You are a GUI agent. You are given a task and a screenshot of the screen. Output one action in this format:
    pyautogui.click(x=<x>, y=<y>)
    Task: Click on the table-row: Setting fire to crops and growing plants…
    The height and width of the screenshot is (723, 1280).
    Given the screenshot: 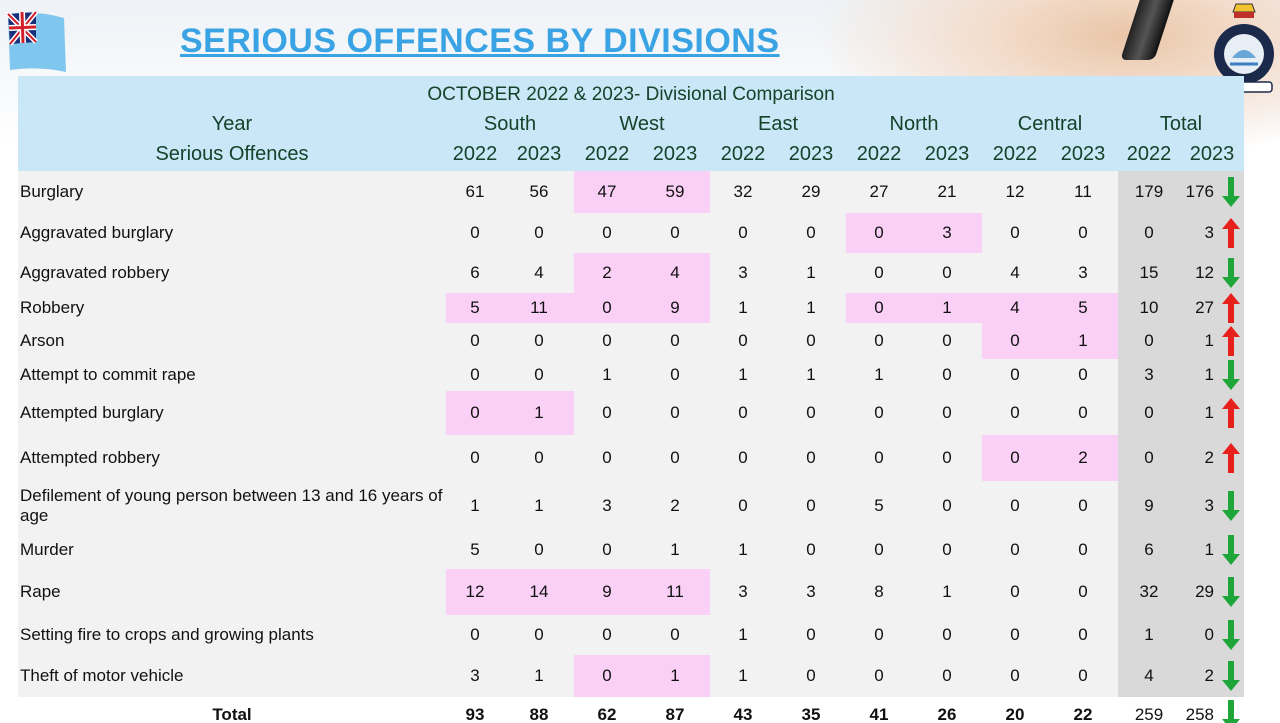 What is the action you would take?
    pyautogui.click(x=631, y=635)
    